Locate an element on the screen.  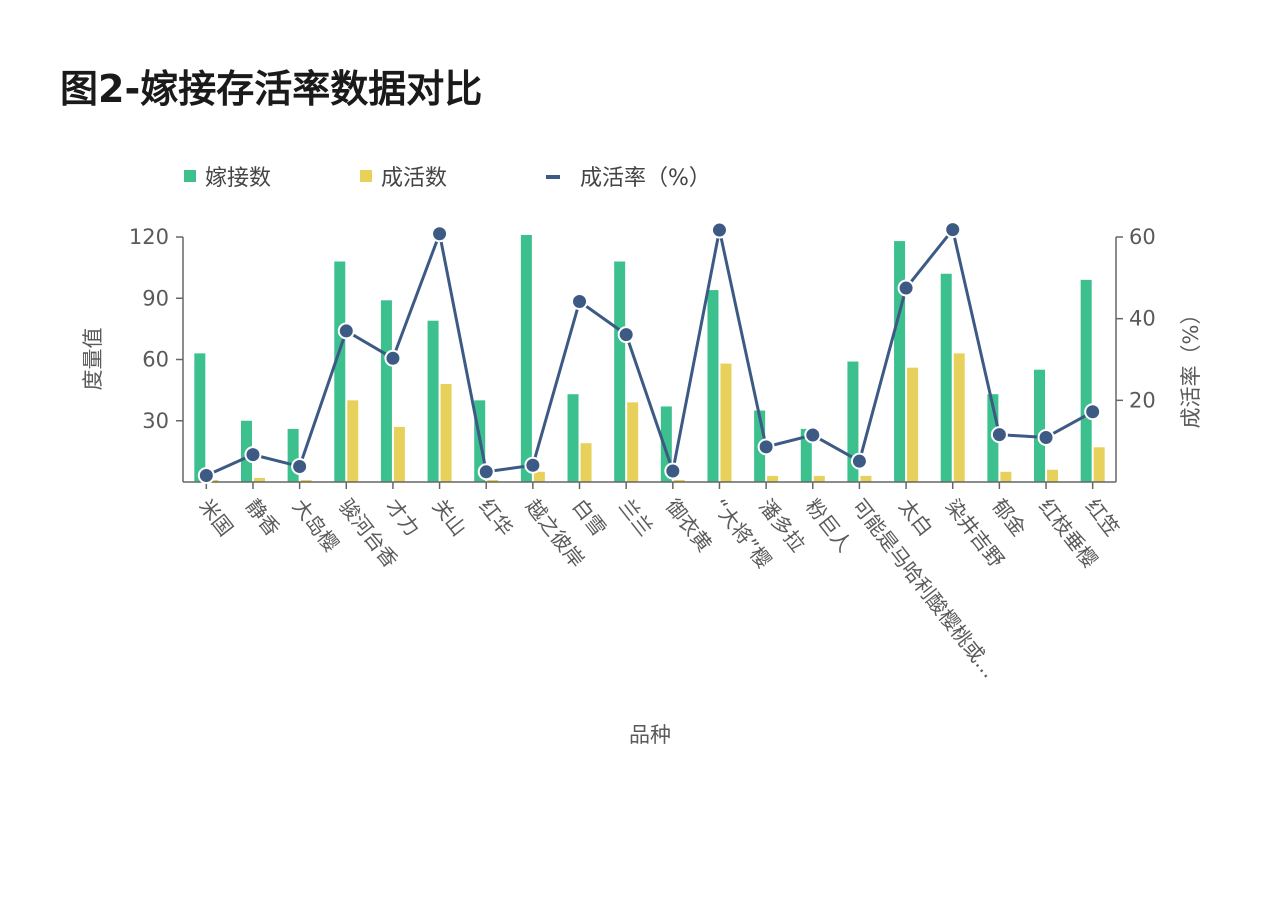
legend-label: 成活率（%） is located at coordinates (645, 178).